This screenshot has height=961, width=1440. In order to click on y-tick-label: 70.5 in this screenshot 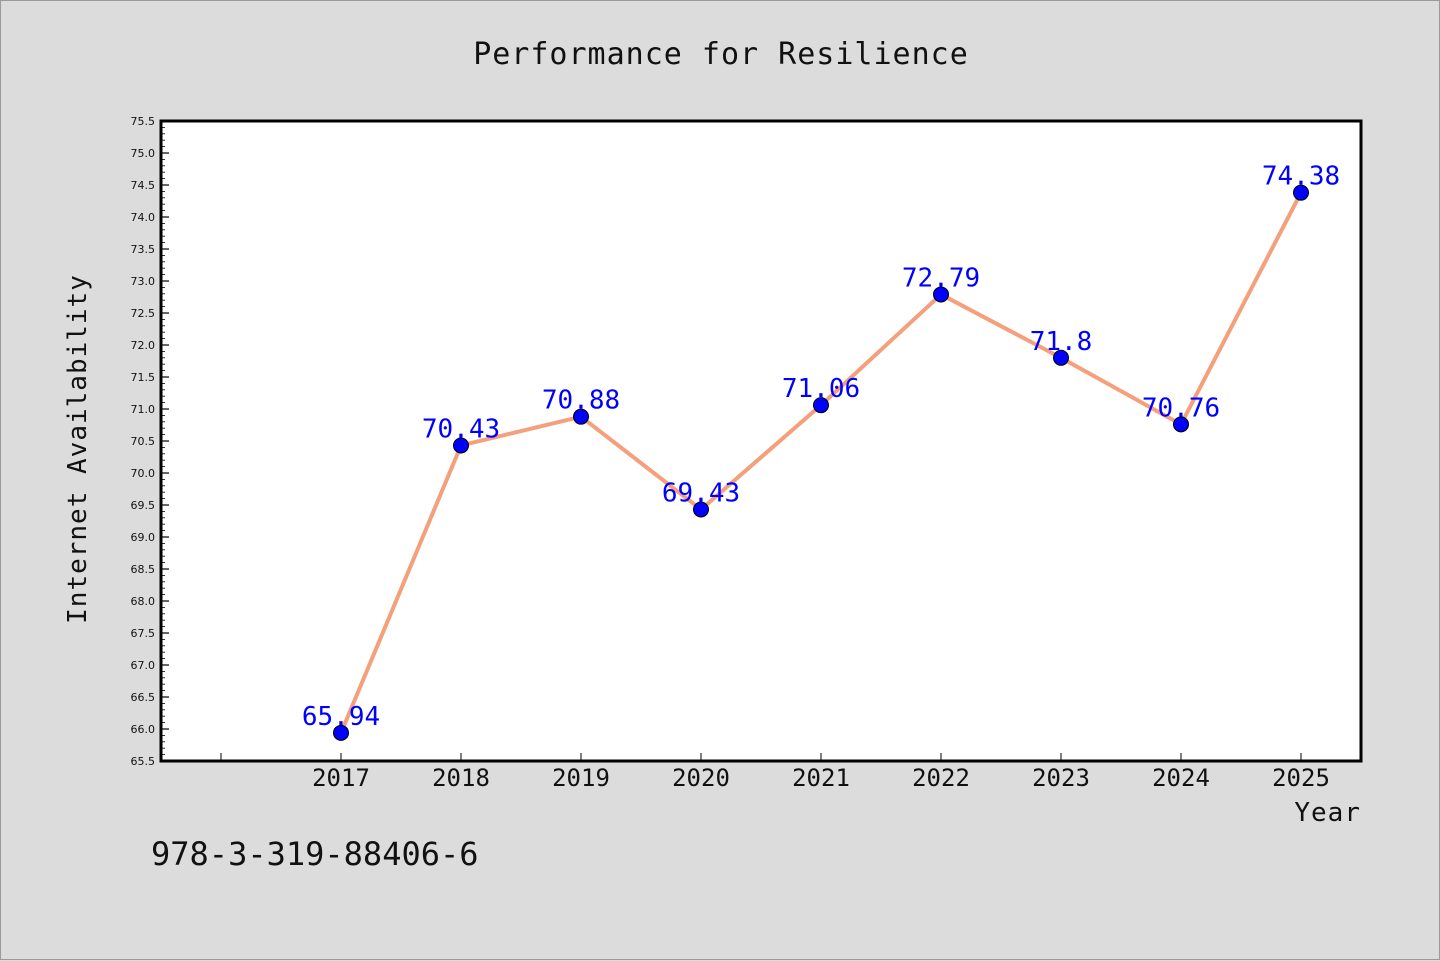, I will do `click(143, 441)`.